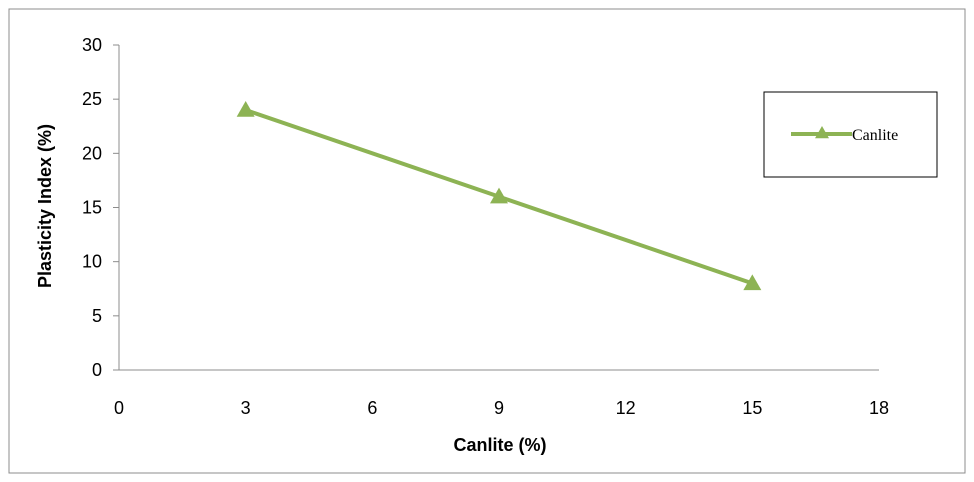 This screenshot has height=482, width=974. Describe the element at coordinates (499, 445) in the screenshot. I see `x-axis-title: Canlite (%)` at that location.